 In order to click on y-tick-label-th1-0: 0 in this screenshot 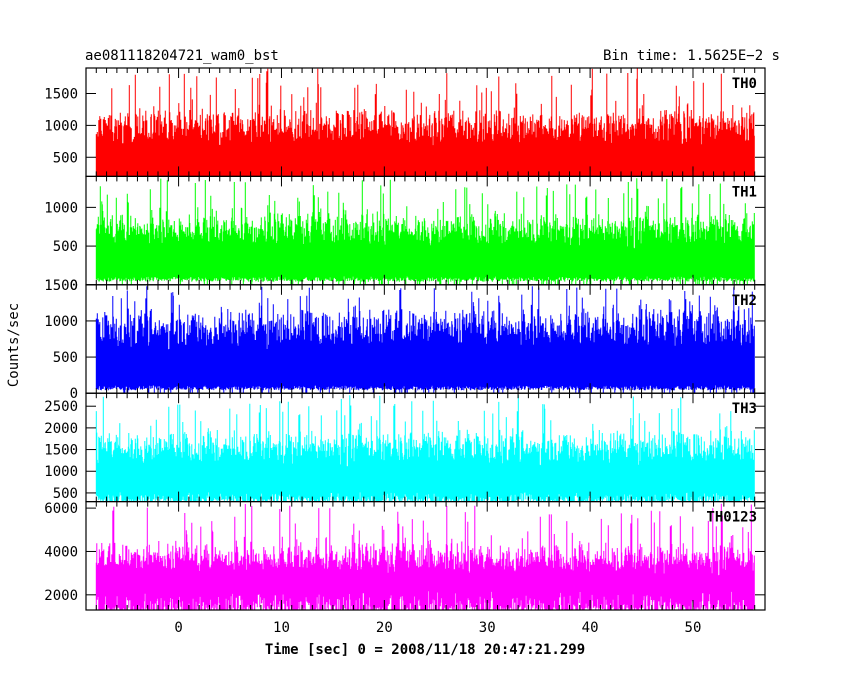, I will do `click(74, 286)`.